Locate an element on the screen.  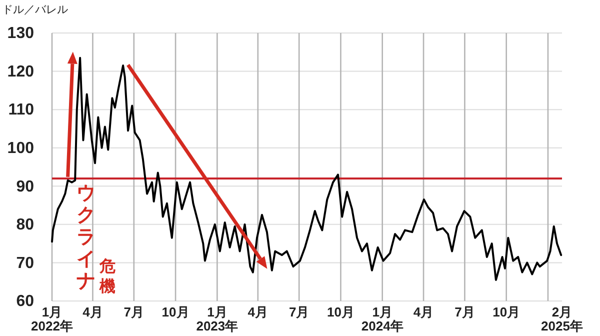
y-tick-label: 130 is located at coordinates (20, 33).